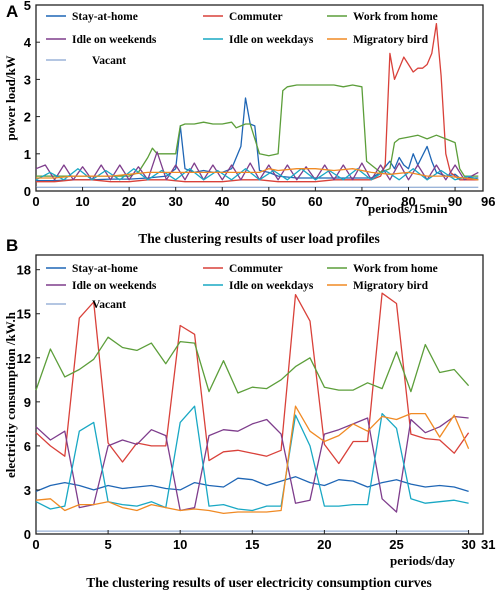 Image resolution: width=498 pixels, height=594 pixels. What do you see at coordinates (27, 6) in the screenshot?
I see `chart-a-y-tick-label: 5` at bounding box center [27, 6].